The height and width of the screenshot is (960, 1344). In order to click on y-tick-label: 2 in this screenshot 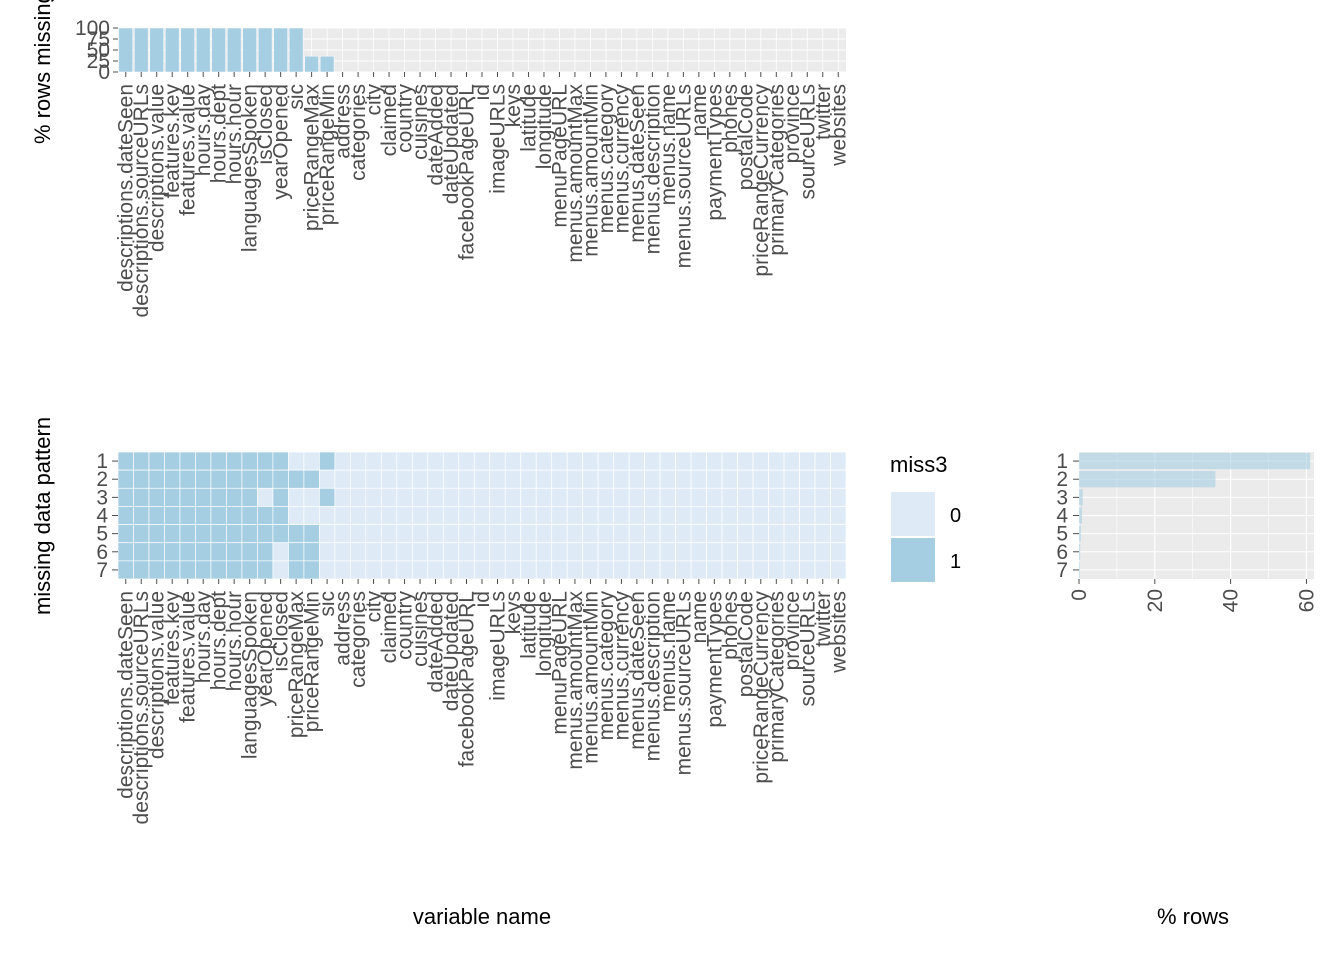, I will do `click(1062, 479)`.